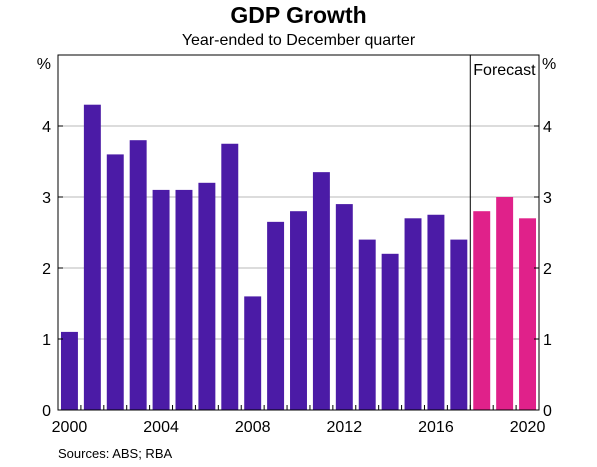  What do you see at coordinates (46, 340) in the screenshot?
I see `y-tick-label-left-1: 1` at bounding box center [46, 340].